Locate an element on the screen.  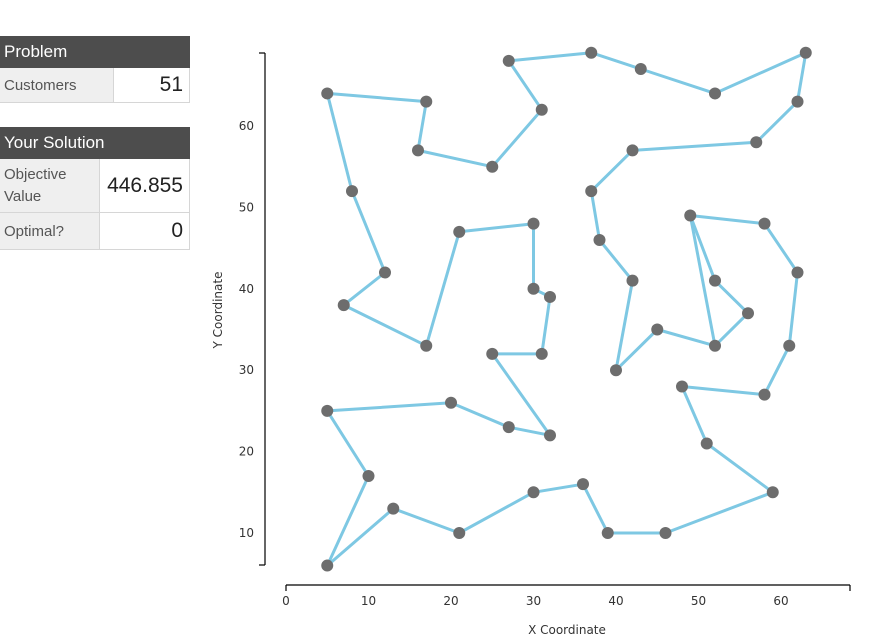
x-tick-label: 0 is located at coordinates (286, 601).